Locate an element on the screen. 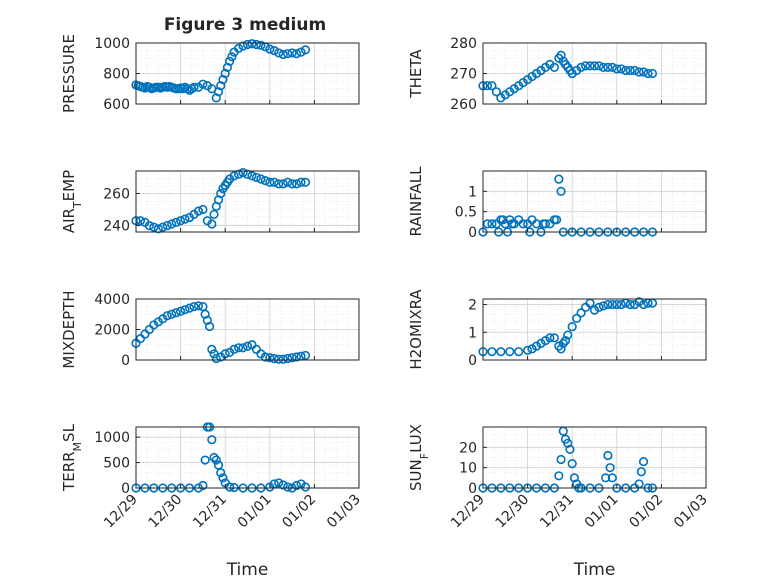 The image size is (778, 583). y-tick-label: 1 is located at coordinates (472, 192).